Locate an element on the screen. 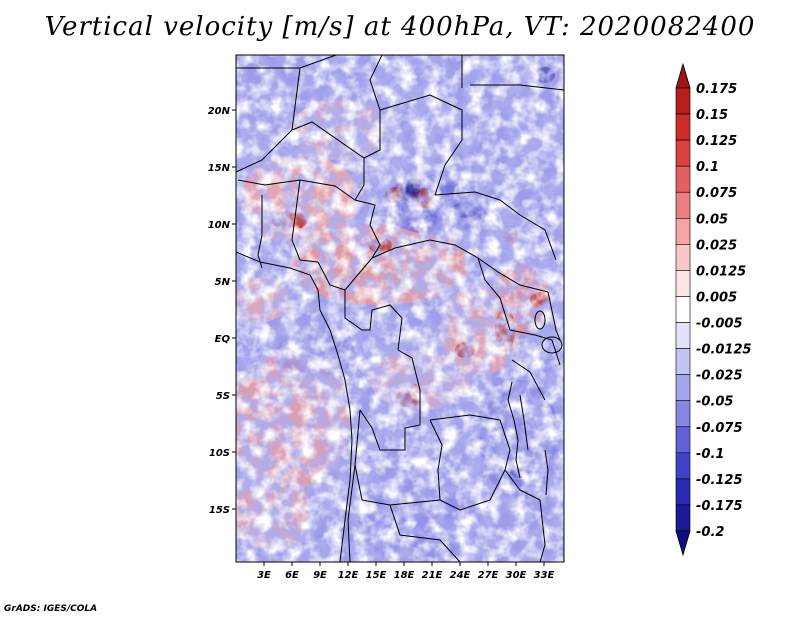 The width and height of the screenshot is (800, 618). colorbar-label: -0.025 is located at coordinates (719, 376).